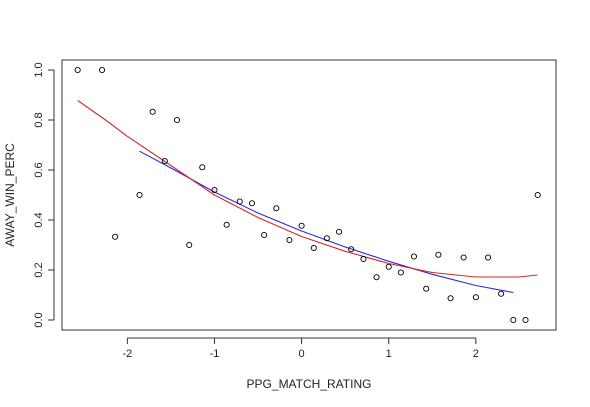 The image size is (590, 407). Describe the element at coordinates (39, 169) in the screenshot. I see `y-tick-label: 0.6` at that location.